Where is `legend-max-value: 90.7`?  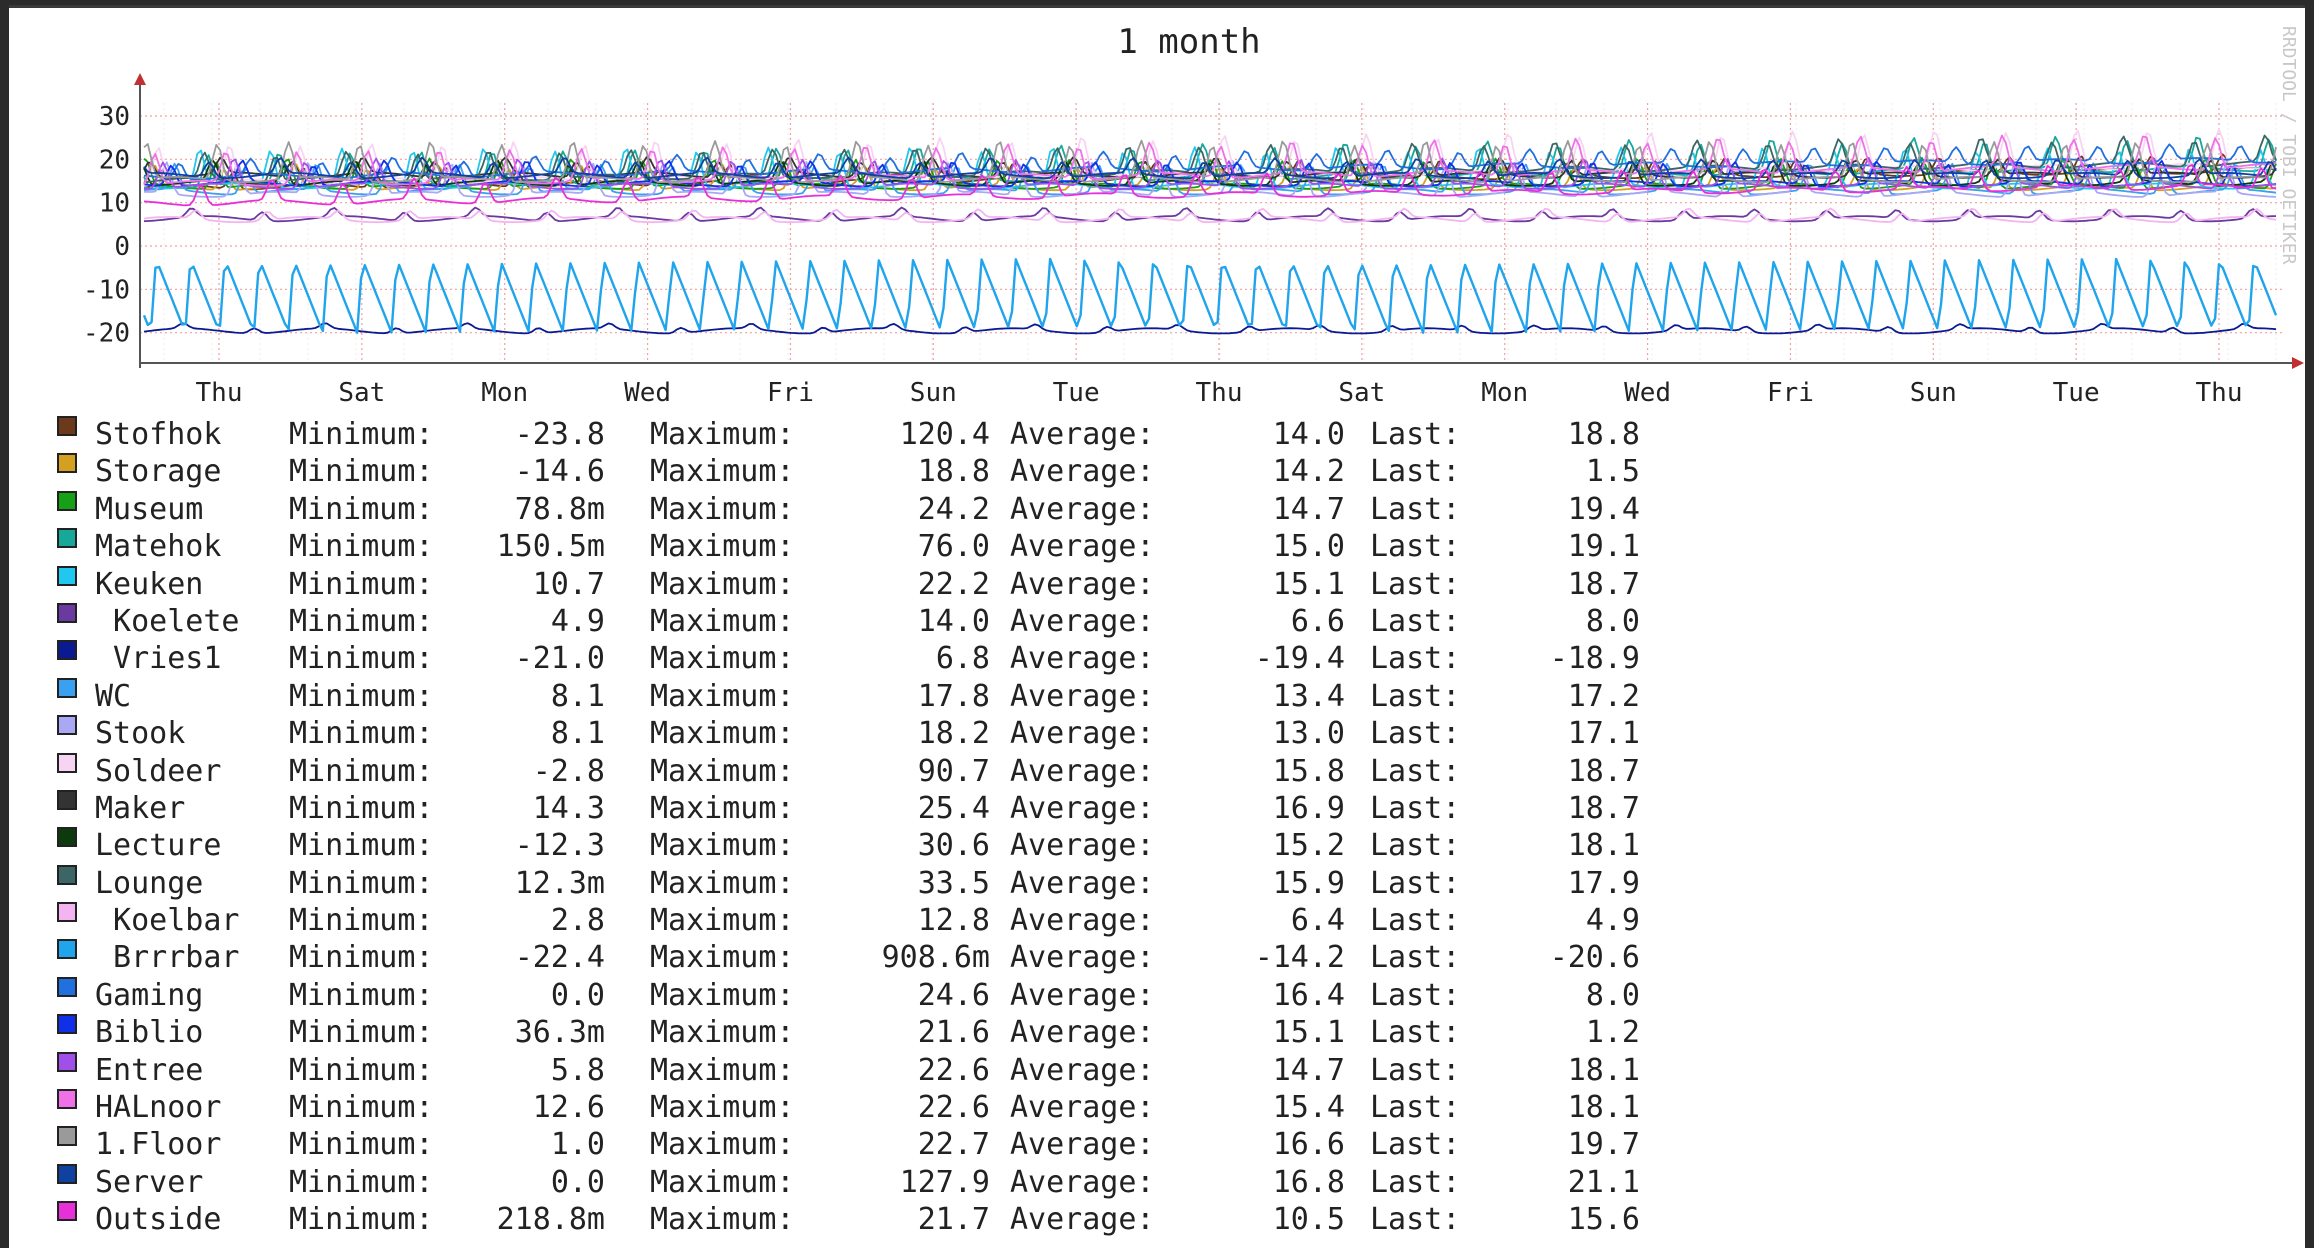
legend-max-value: 90.7 is located at coordinates (953, 771).